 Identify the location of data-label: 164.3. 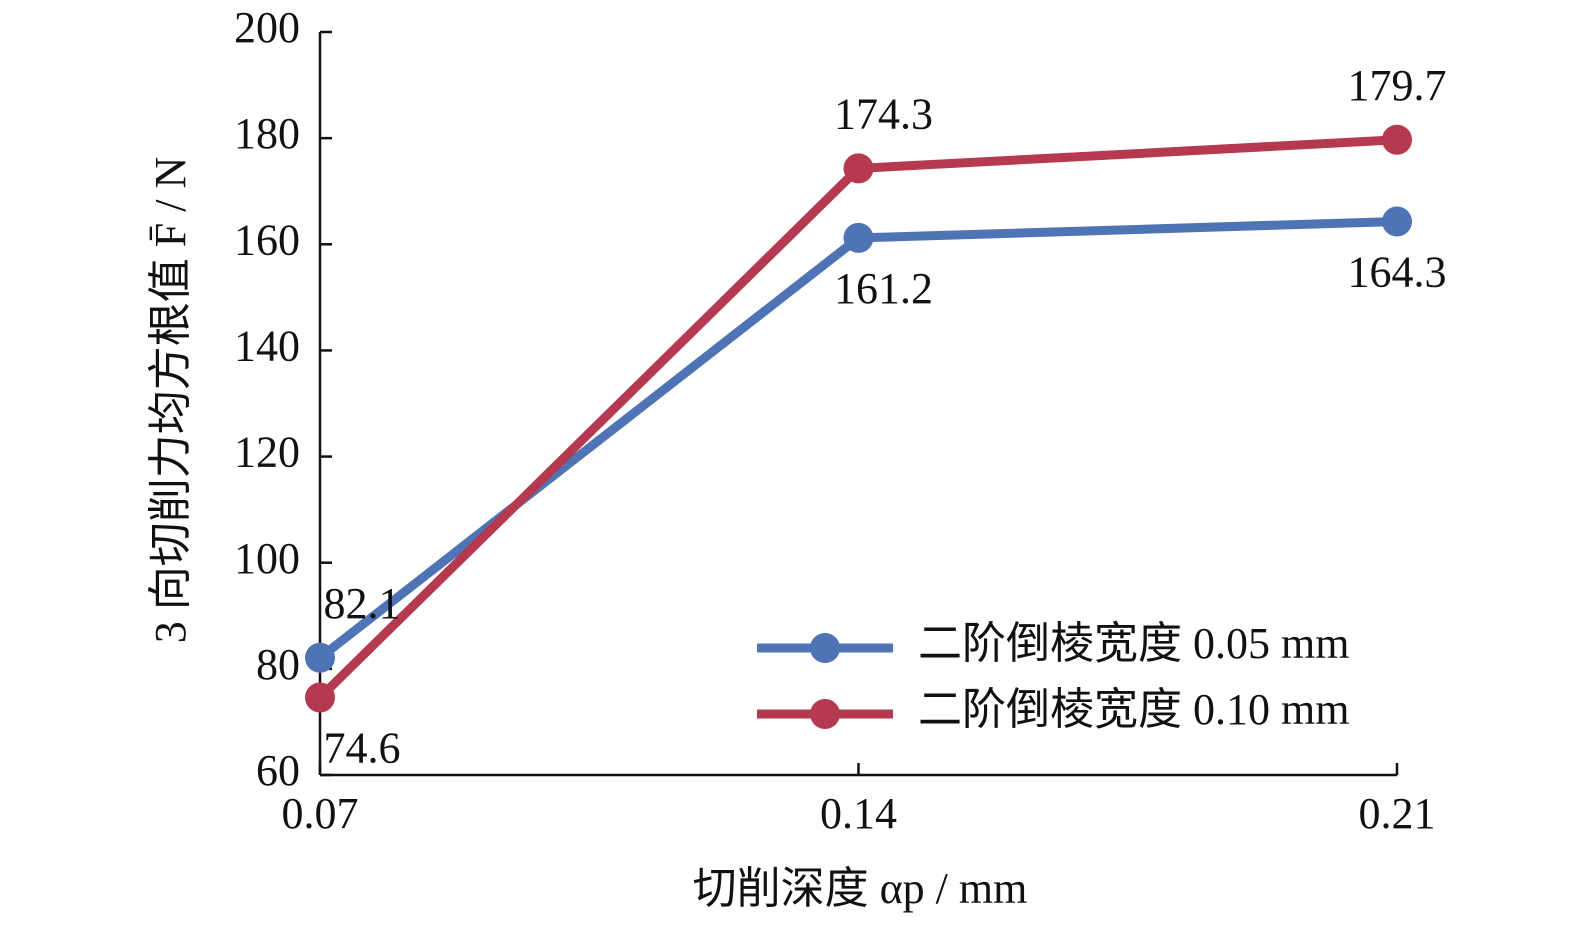
(1397, 272).